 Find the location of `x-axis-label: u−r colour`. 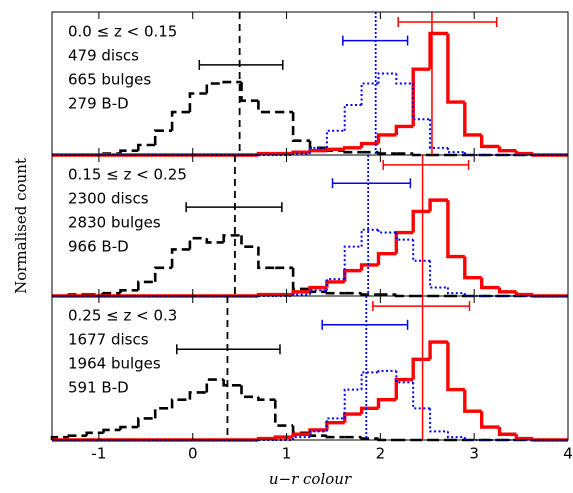

x-axis-label: u−r colour is located at coordinates (310, 479).